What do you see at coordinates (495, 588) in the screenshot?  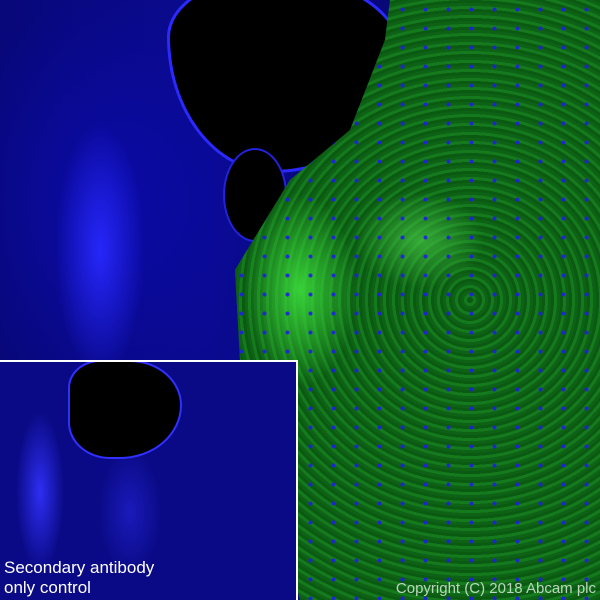 I see `copyright-watermark: Copyright (C) 2018 Abcam plc` at bounding box center [495, 588].